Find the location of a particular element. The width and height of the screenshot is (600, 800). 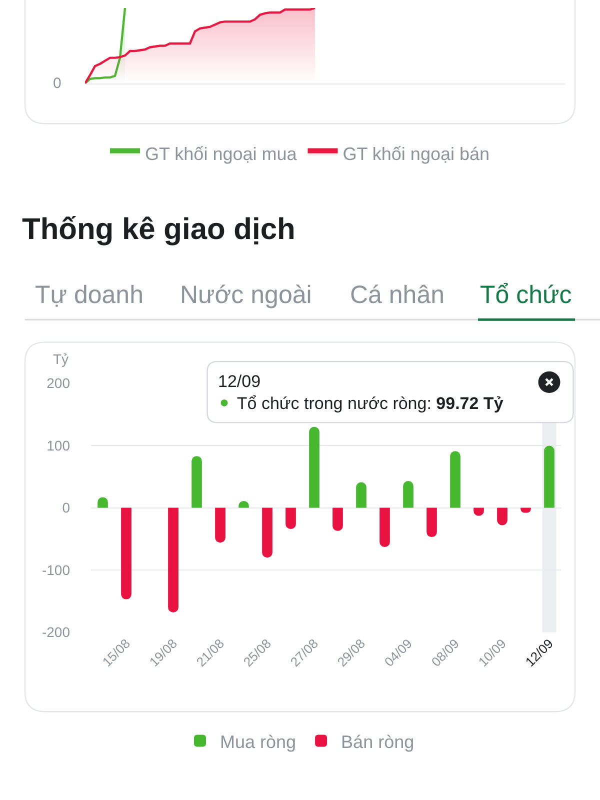

text: Tổ chức is located at coordinates (526, 295).